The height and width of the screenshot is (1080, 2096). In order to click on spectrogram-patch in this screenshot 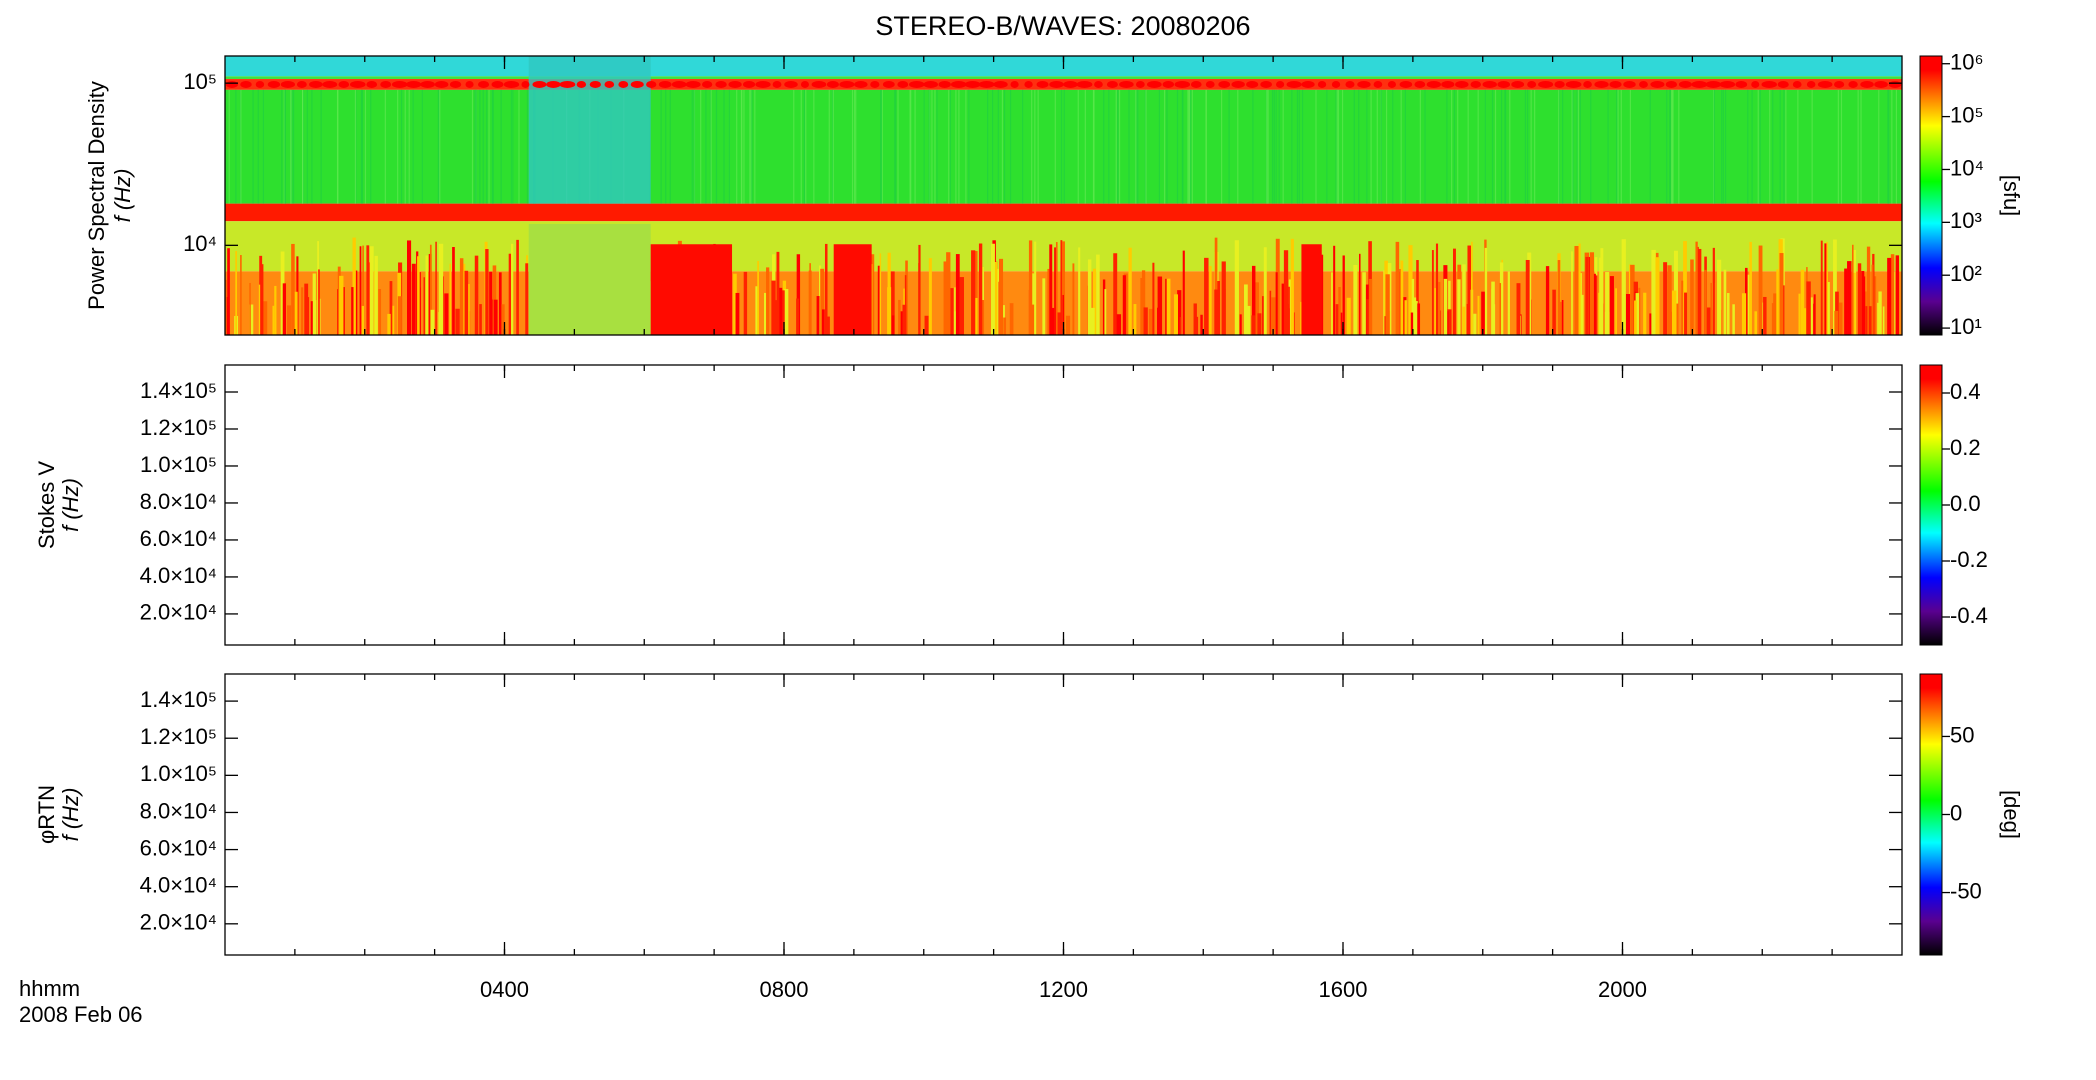, I will do `click(589, 279)`.